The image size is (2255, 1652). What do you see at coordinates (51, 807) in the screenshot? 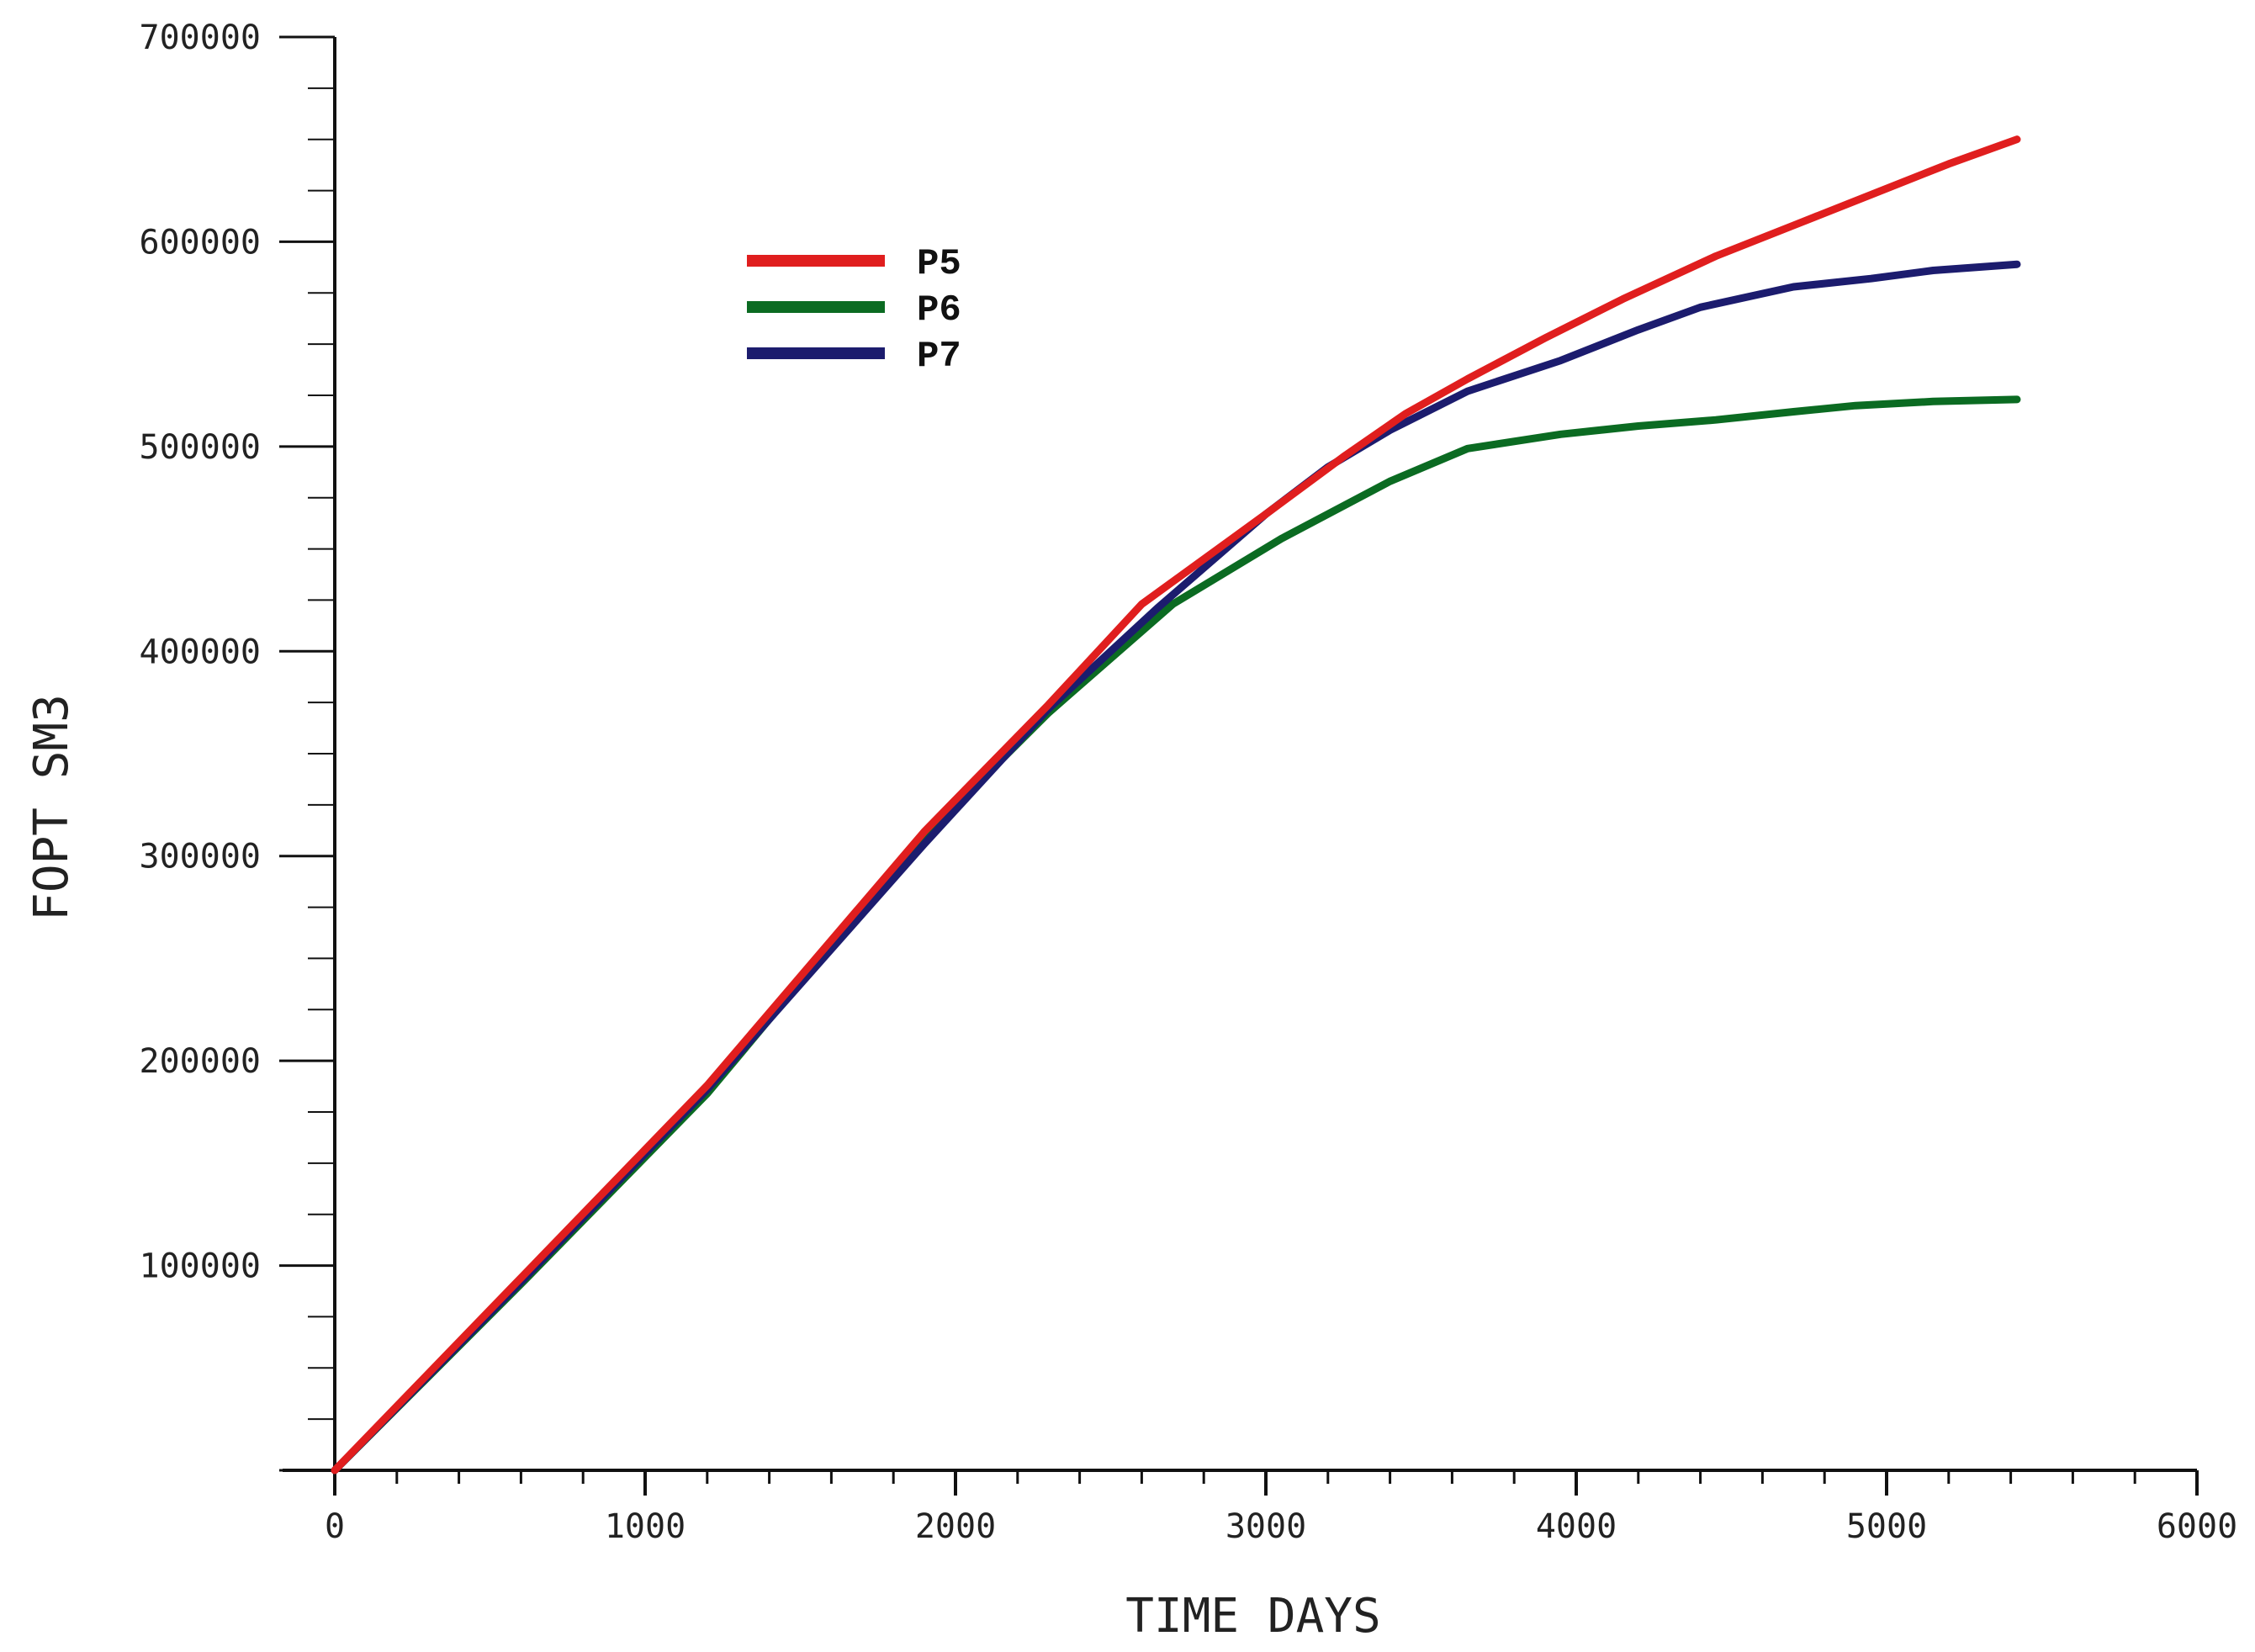
I see `y-axis-title: FOPT SM3` at bounding box center [51, 807].